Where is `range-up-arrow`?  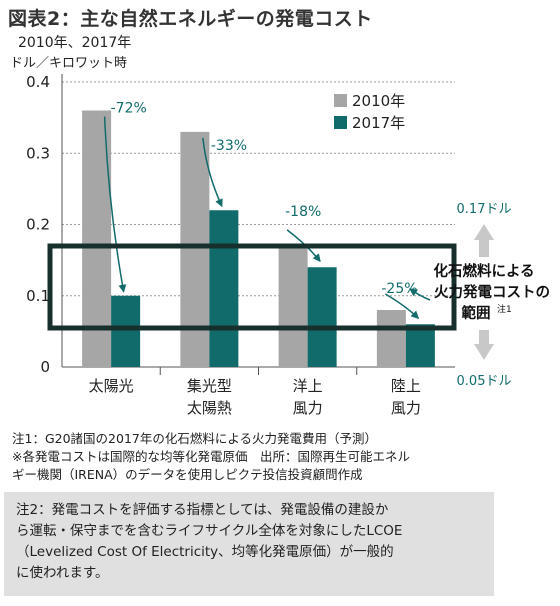
range-up-arrow is located at coordinates (484, 240).